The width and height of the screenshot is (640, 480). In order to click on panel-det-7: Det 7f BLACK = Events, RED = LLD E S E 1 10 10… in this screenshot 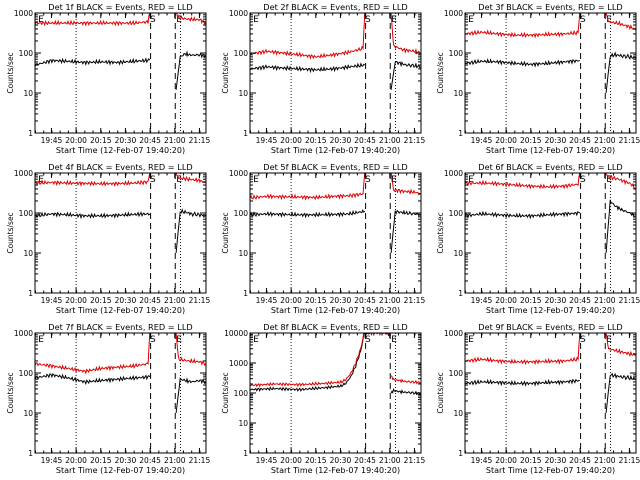, I will do `click(108, 398)`.